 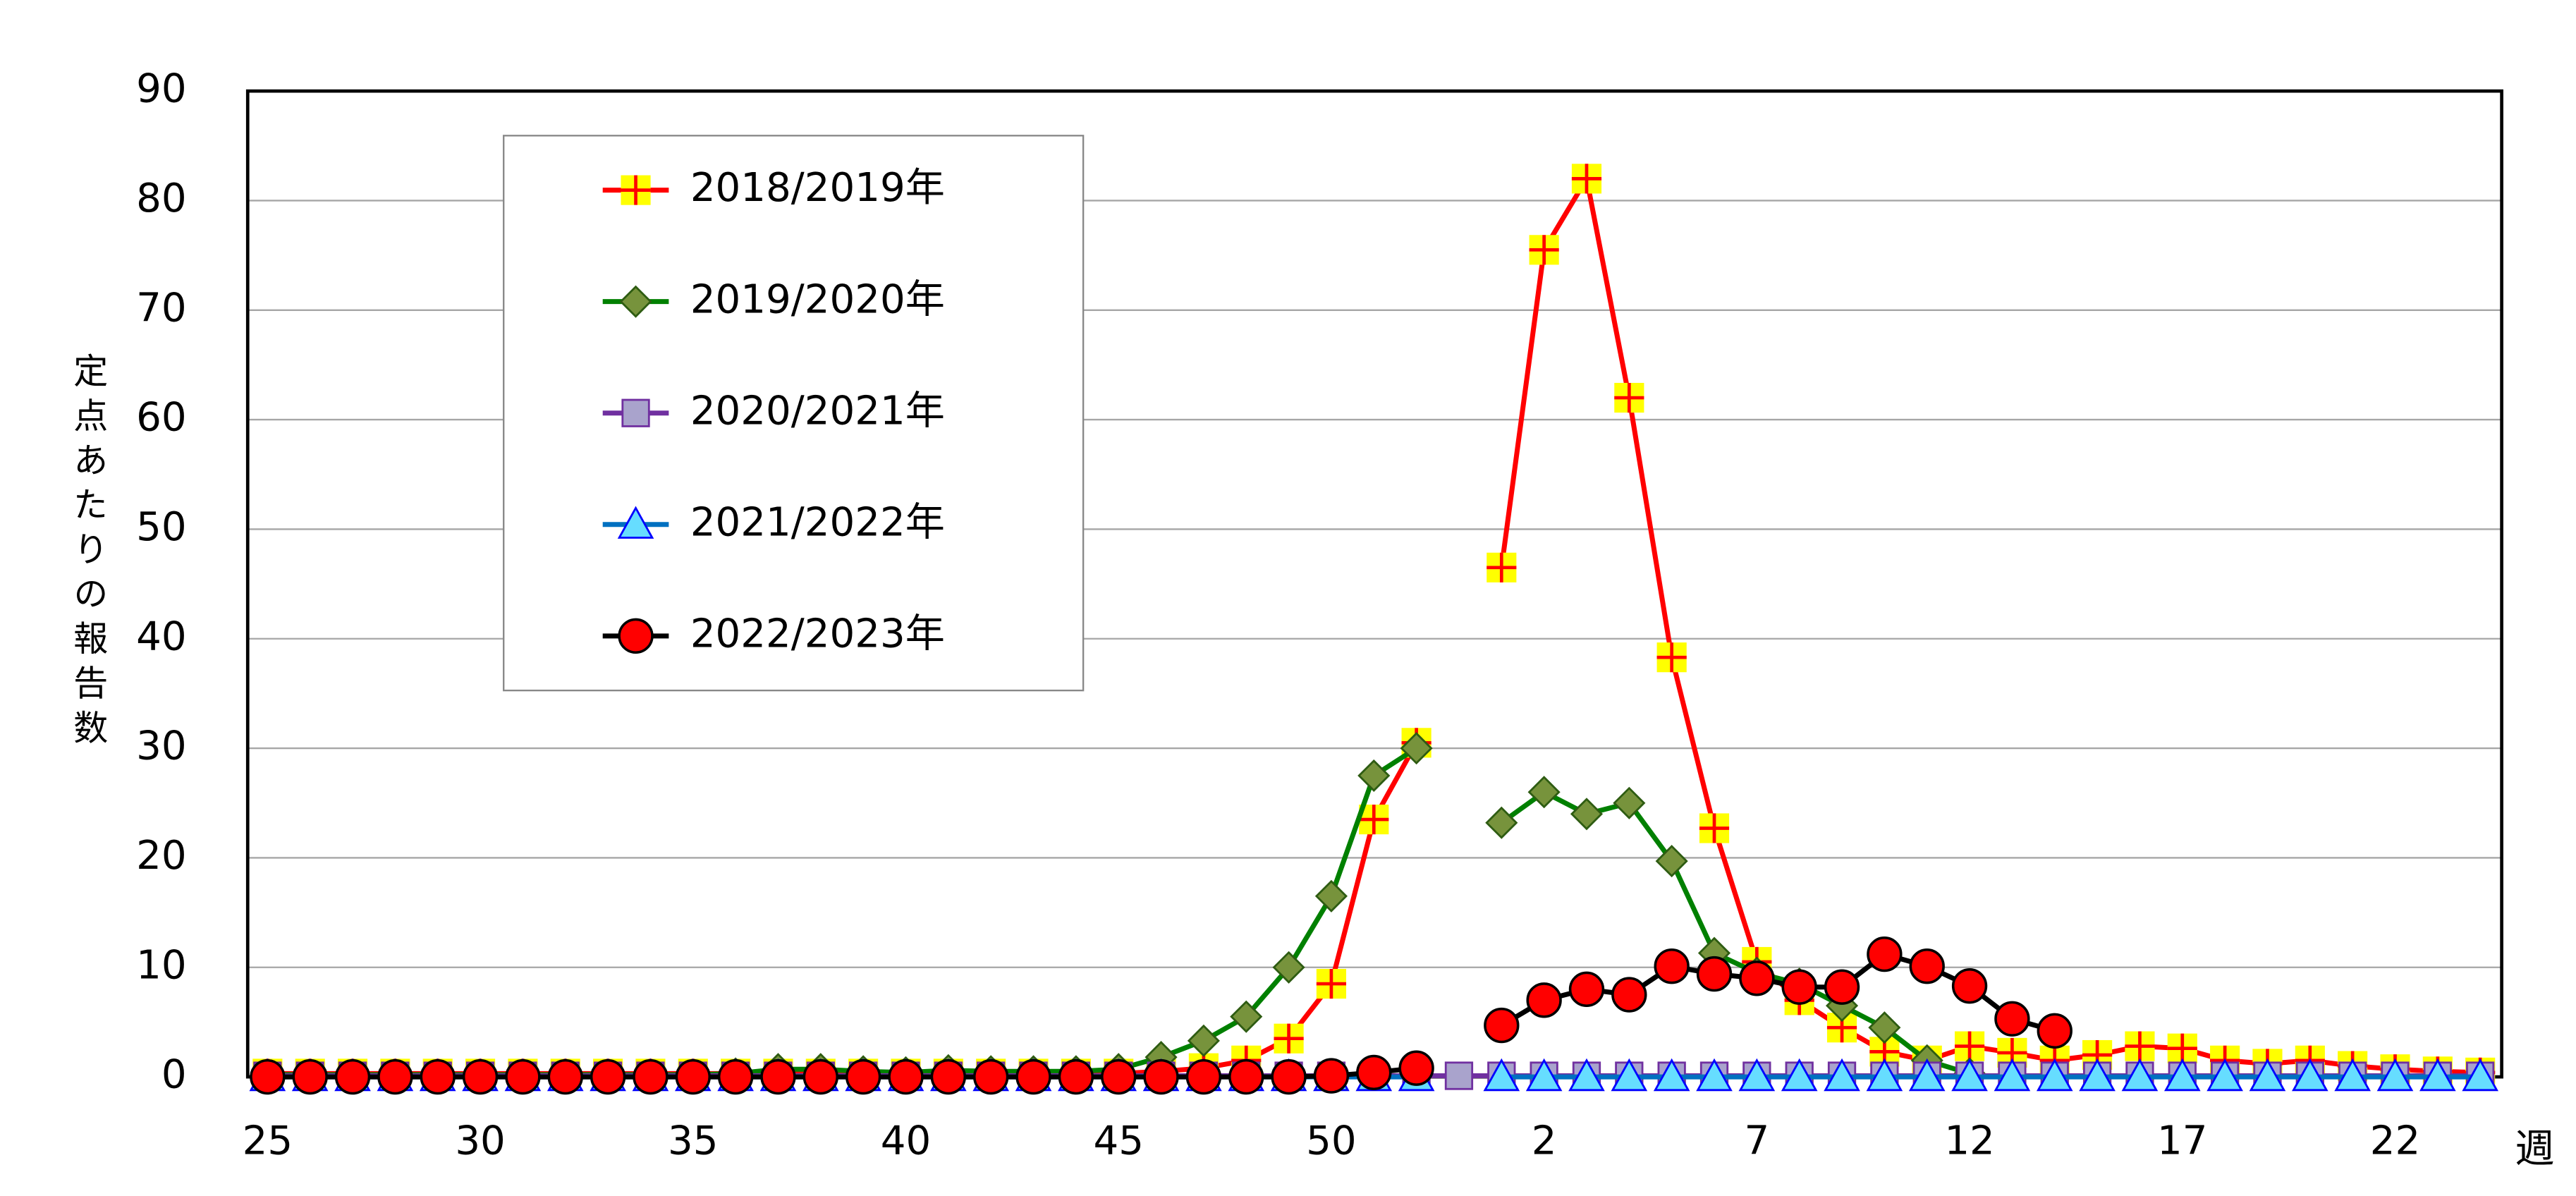 What do you see at coordinates (1545, 1141) in the screenshot?
I see `x-tick-label: 2` at bounding box center [1545, 1141].